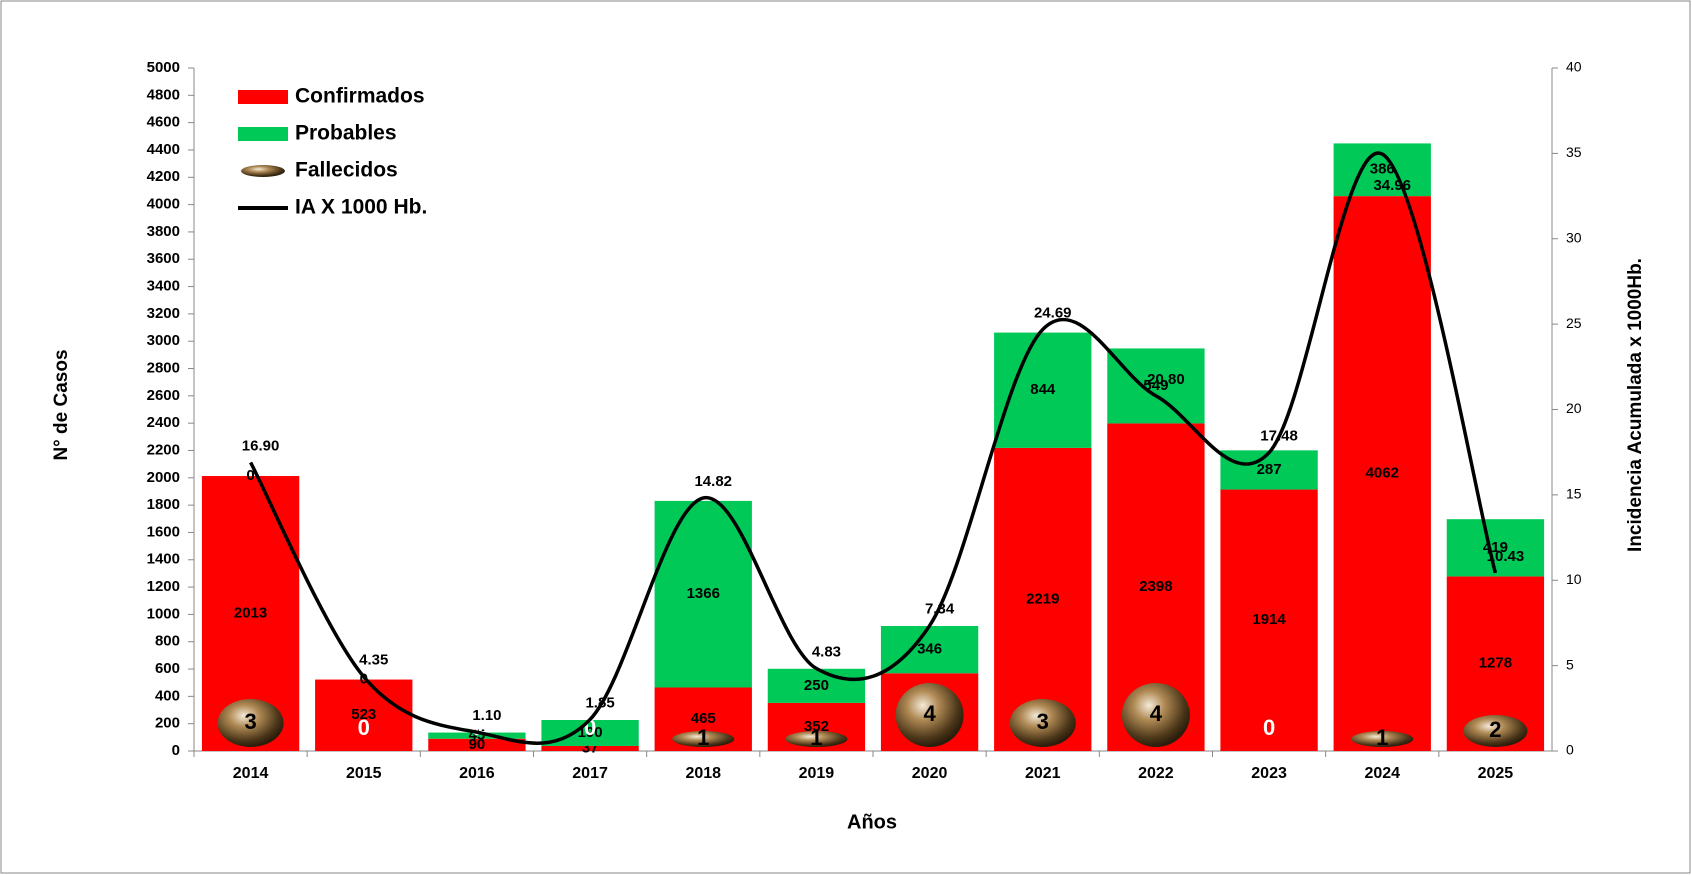 This screenshot has height=875, width=1692. I want to click on x-tick-label: 2023, so click(1269, 773).